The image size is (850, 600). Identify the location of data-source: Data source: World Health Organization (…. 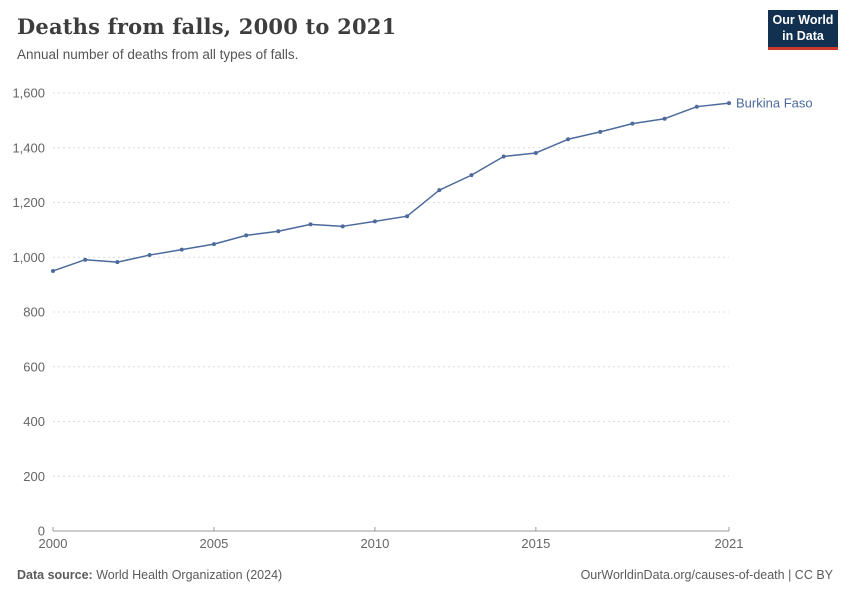
(149, 575).